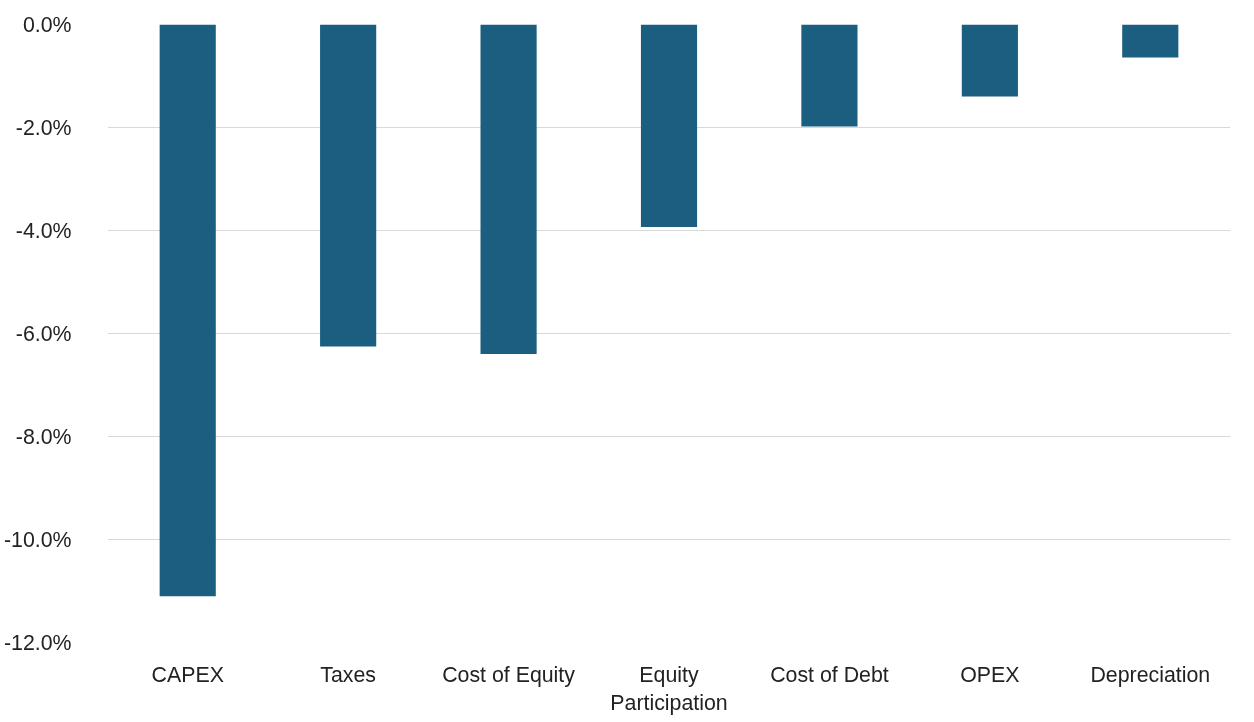  What do you see at coordinates (43, 127) in the screenshot?
I see `y-tick-label: -2.0%` at bounding box center [43, 127].